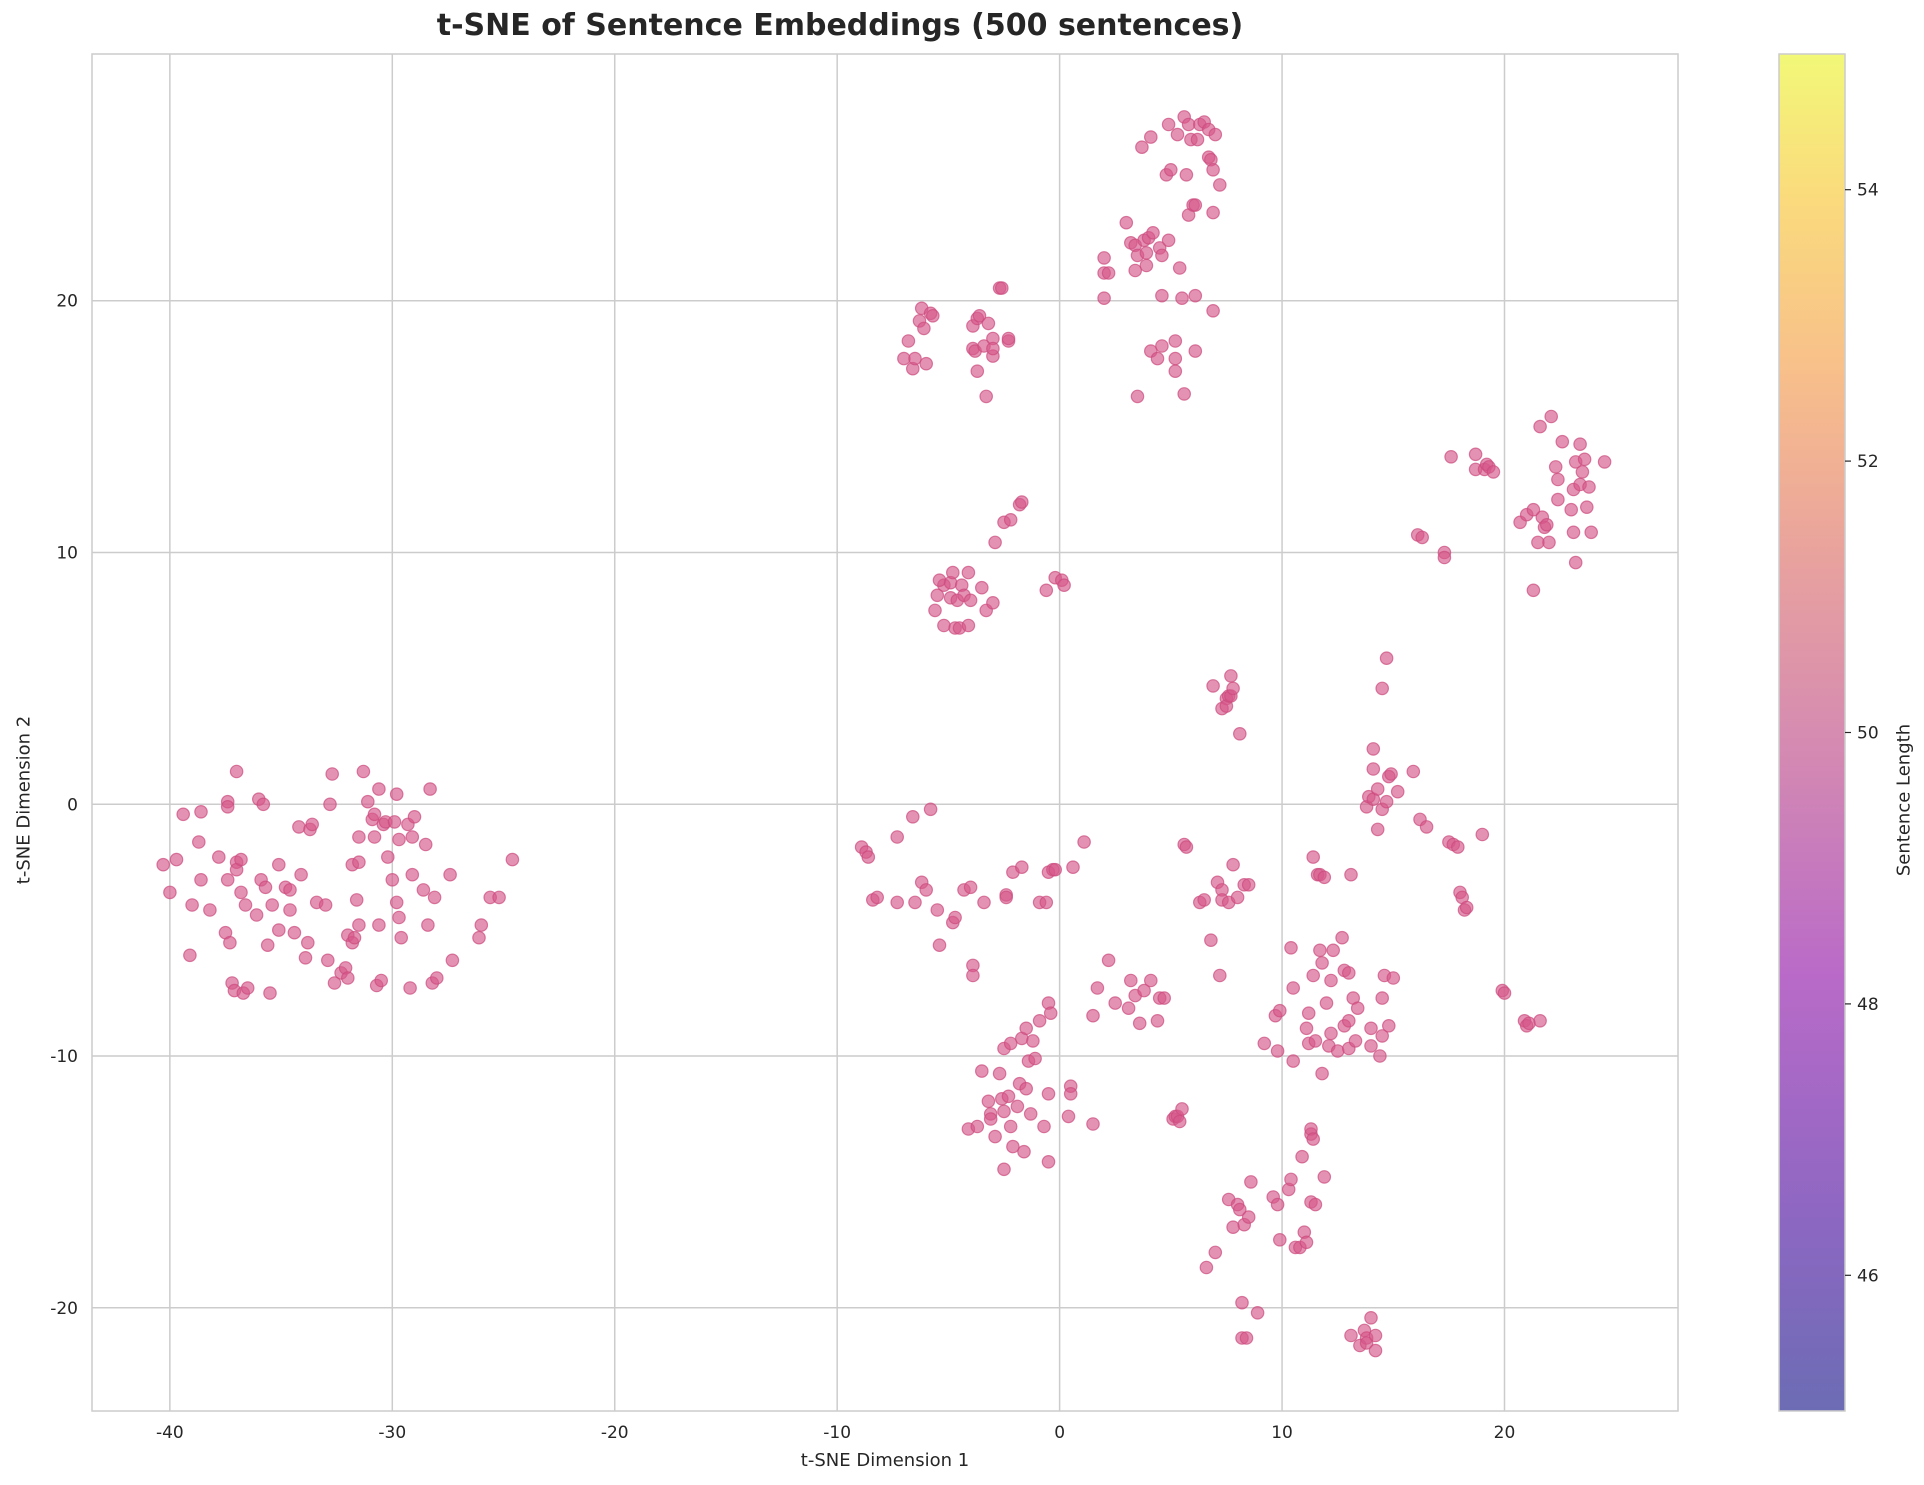 The image size is (1924, 1485). Describe the element at coordinates (67, 302) in the screenshot. I see `y-tick-label: 20` at that location.